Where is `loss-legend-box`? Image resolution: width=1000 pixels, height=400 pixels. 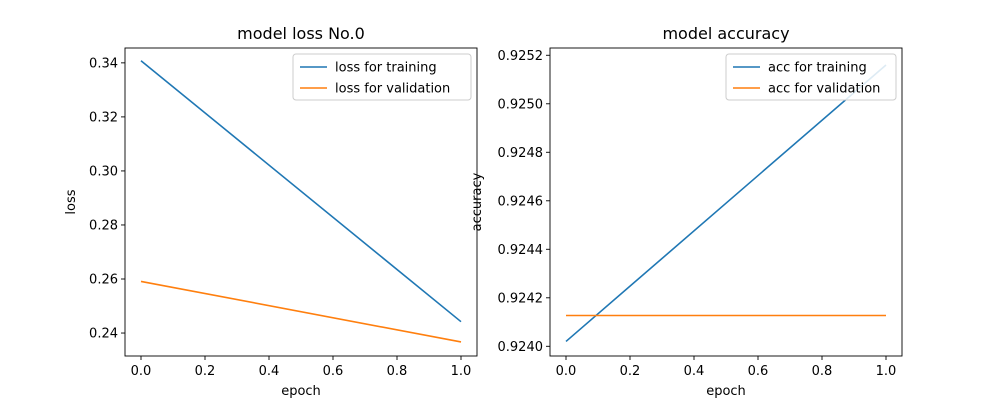 loss-legend-box is located at coordinates (382, 77).